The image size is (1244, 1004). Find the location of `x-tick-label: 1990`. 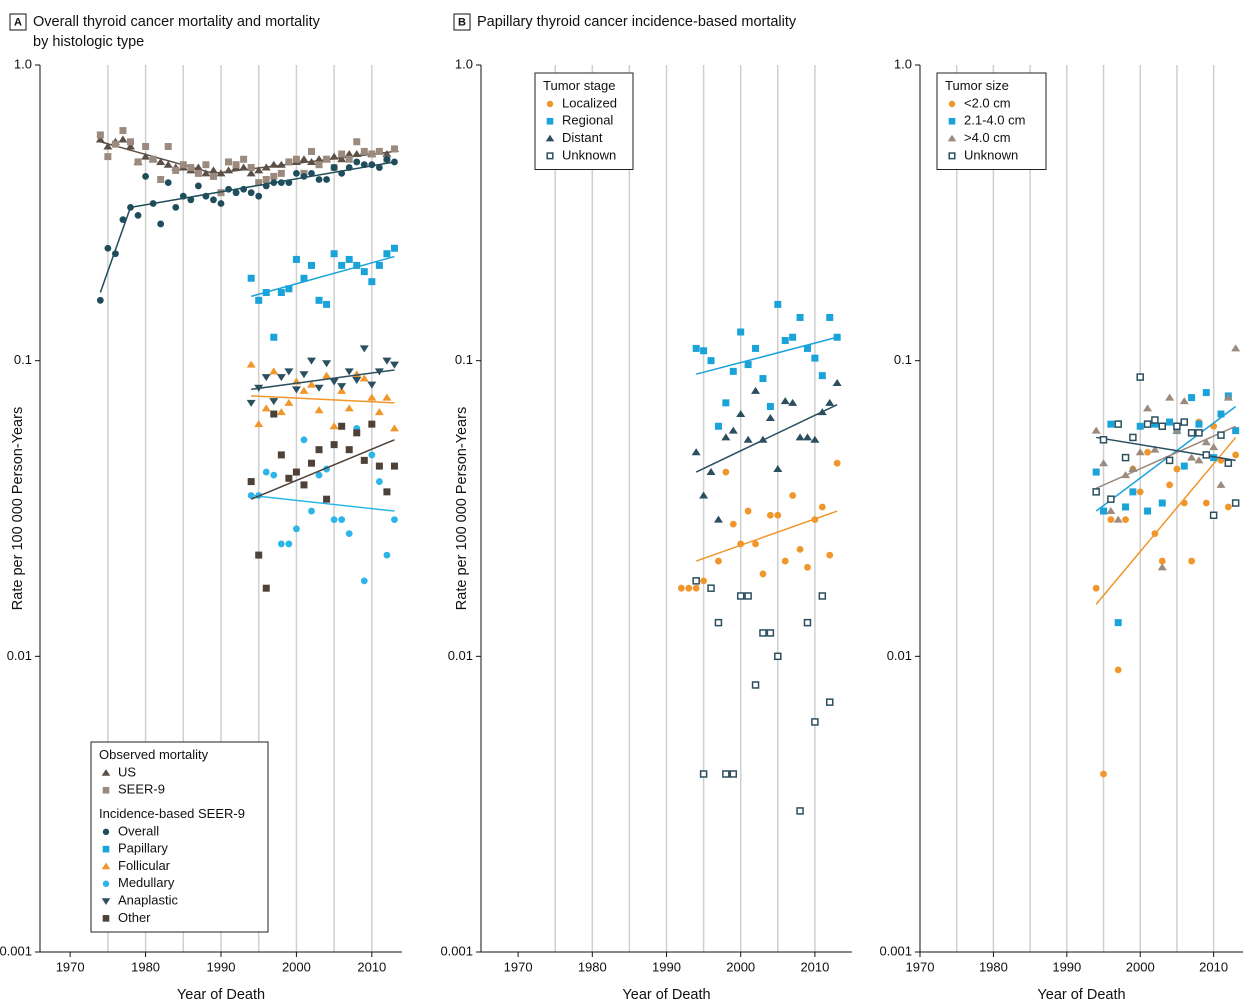

x-tick-label: 1990 is located at coordinates (221, 966).